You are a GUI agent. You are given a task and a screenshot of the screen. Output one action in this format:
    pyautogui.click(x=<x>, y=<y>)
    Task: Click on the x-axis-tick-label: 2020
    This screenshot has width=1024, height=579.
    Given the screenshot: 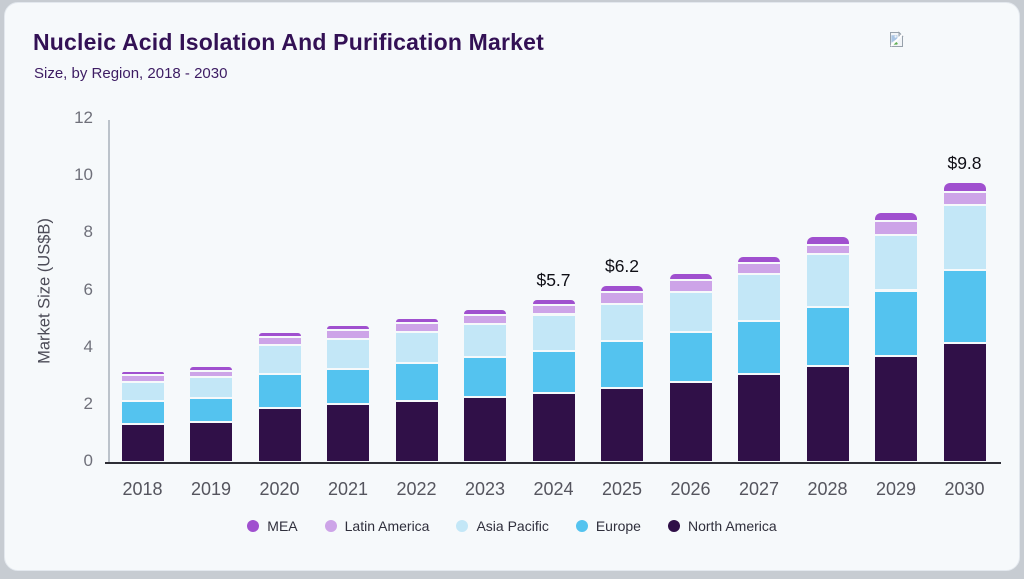 What is the action you would take?
    pyautogui.click(x=279, y=489)
    